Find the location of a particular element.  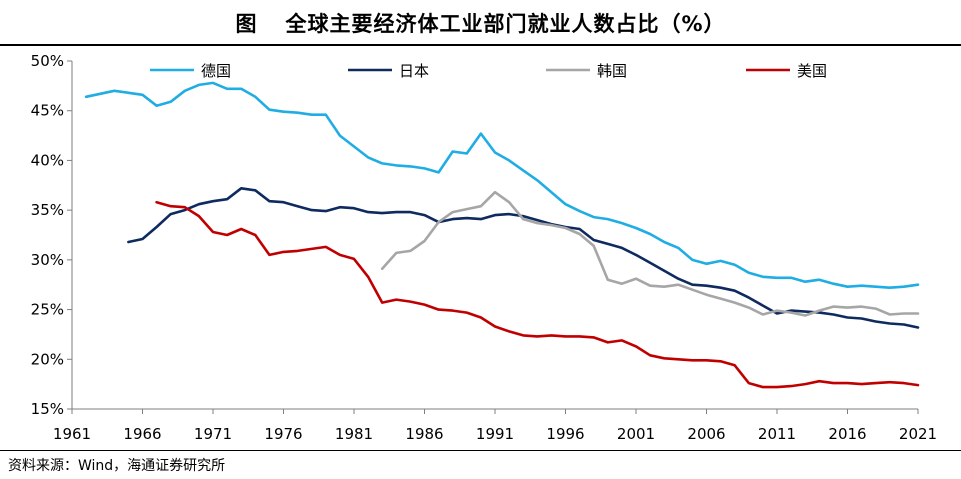

y-tick-label: 15% is located at coordinates (47, 409).